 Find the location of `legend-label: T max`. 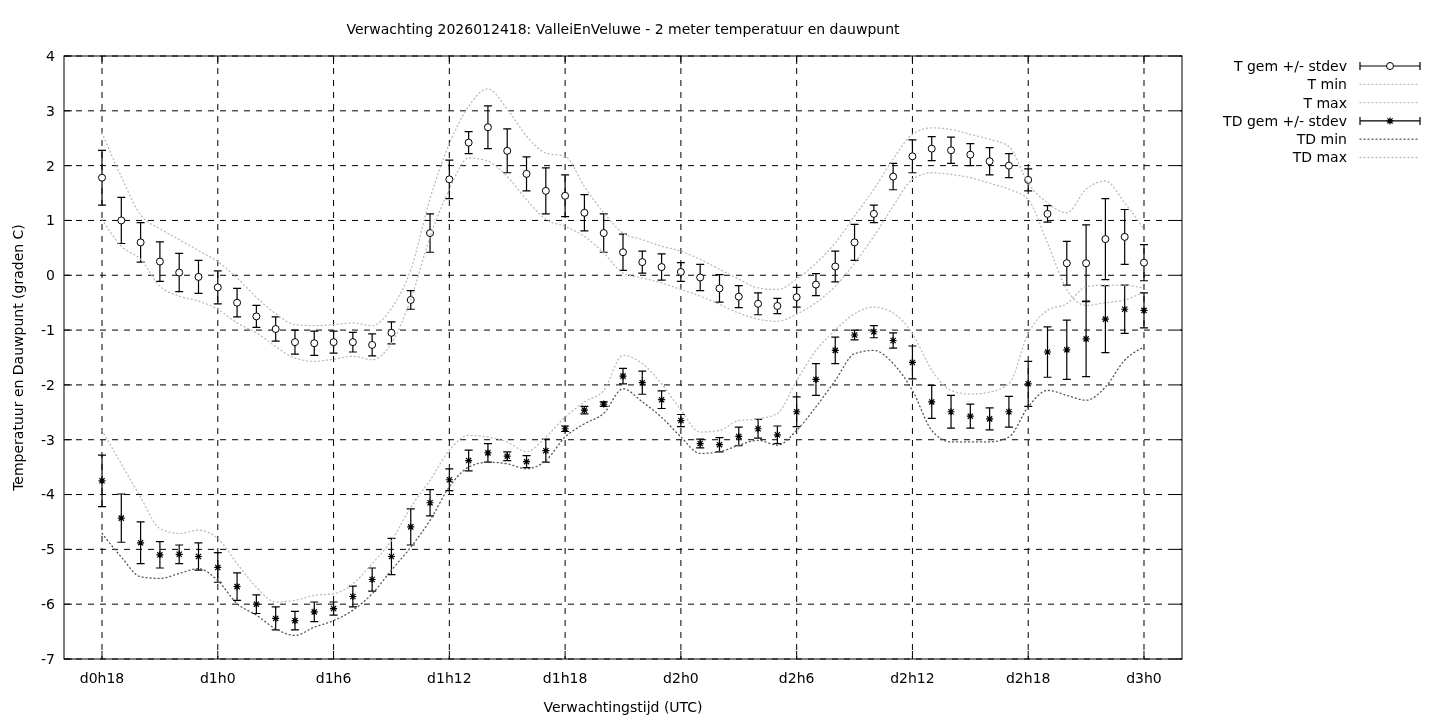

legend-label: T max is located at coordinates (1324, 102).